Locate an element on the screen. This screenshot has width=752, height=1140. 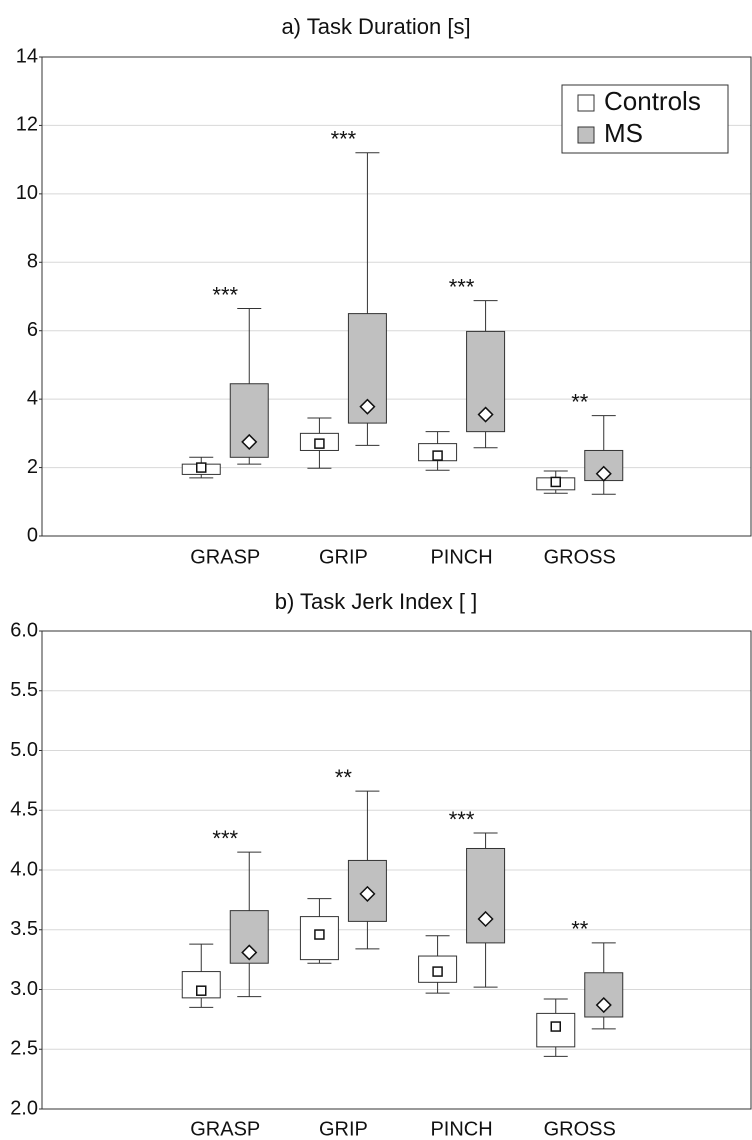
y-tick-label: 6.0 is located at coordinates (24, 630).